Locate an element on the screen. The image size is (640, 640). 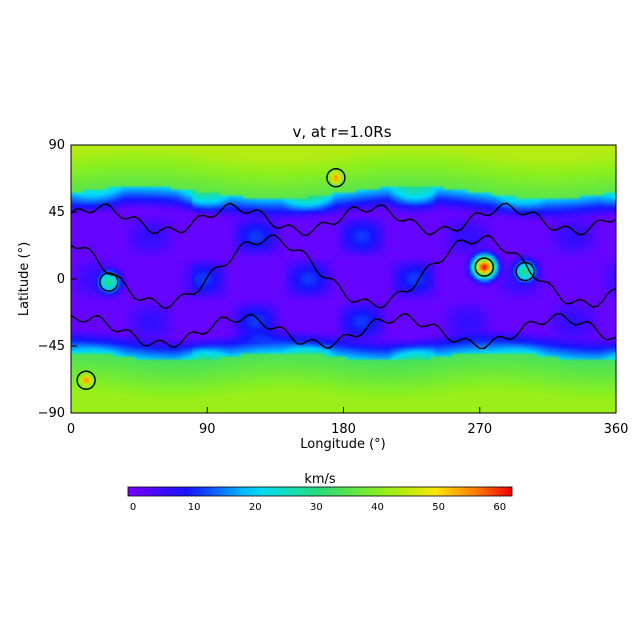
colorbar-gradient is located at coordinates (320, 491).